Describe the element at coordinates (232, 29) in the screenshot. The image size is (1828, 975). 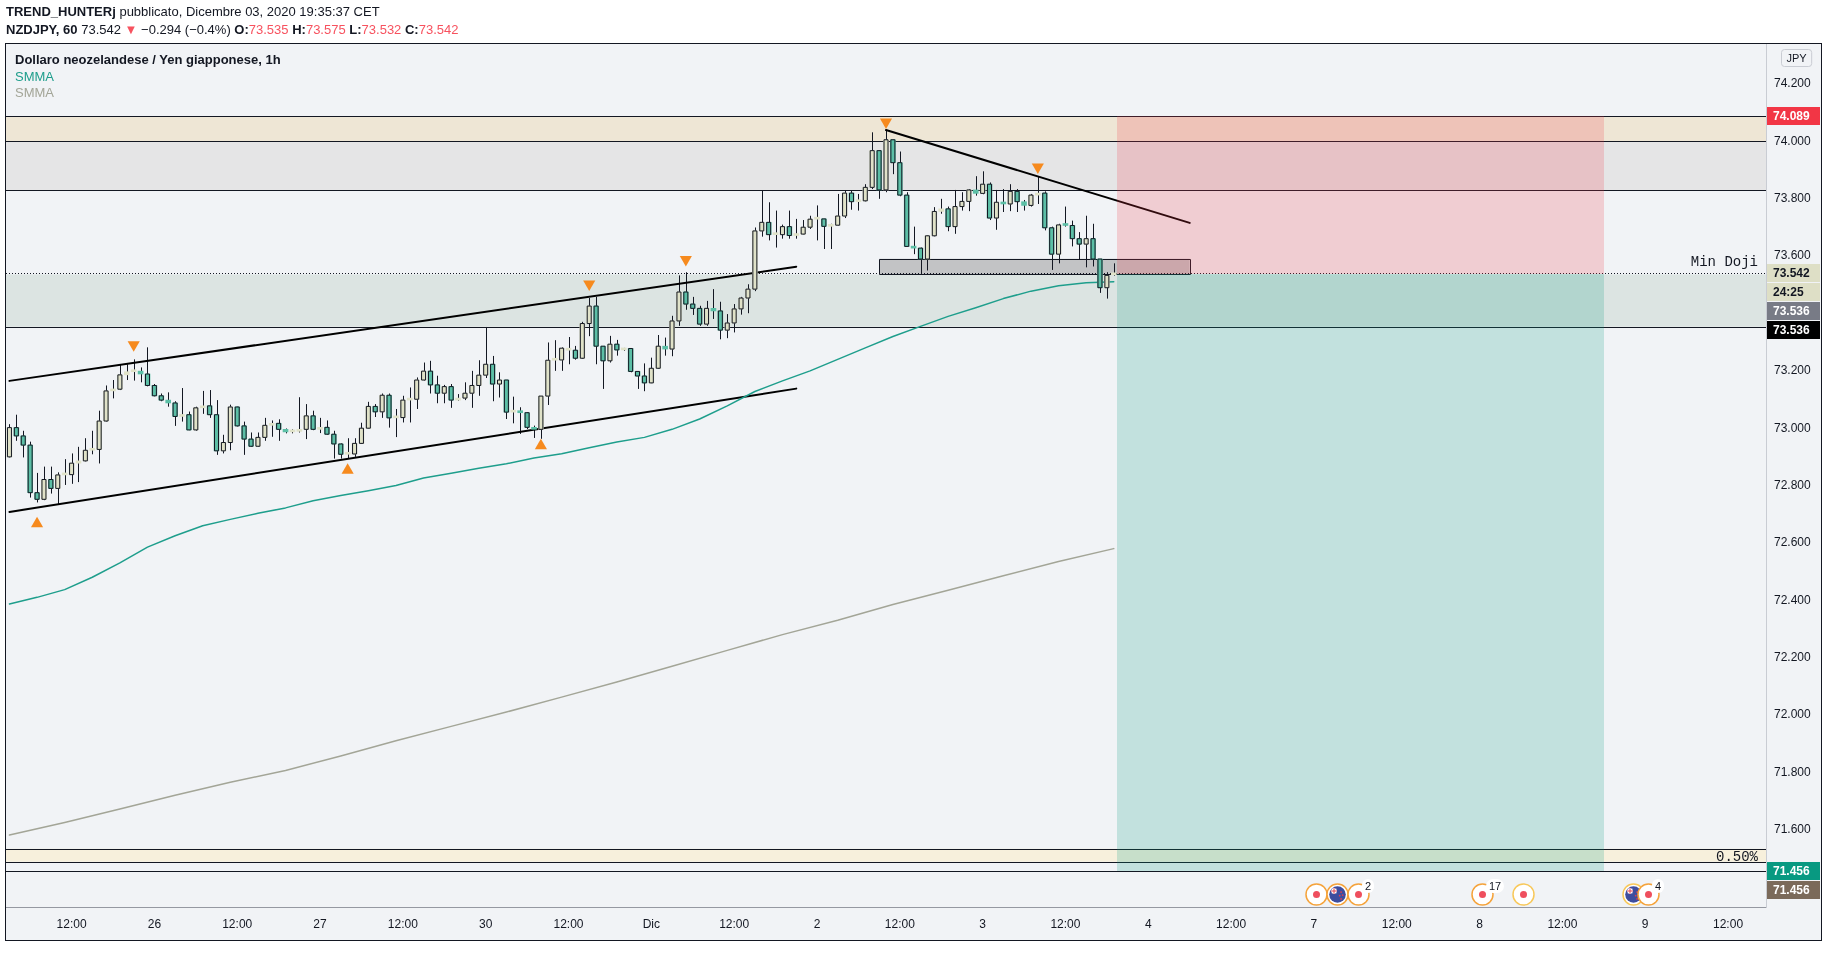
I see `text: NZDJPY, 60 73.542 ▼ −0.294 (−0.4%) O:73.535 H:73.575 L:73.532 C:73.542` at that location.